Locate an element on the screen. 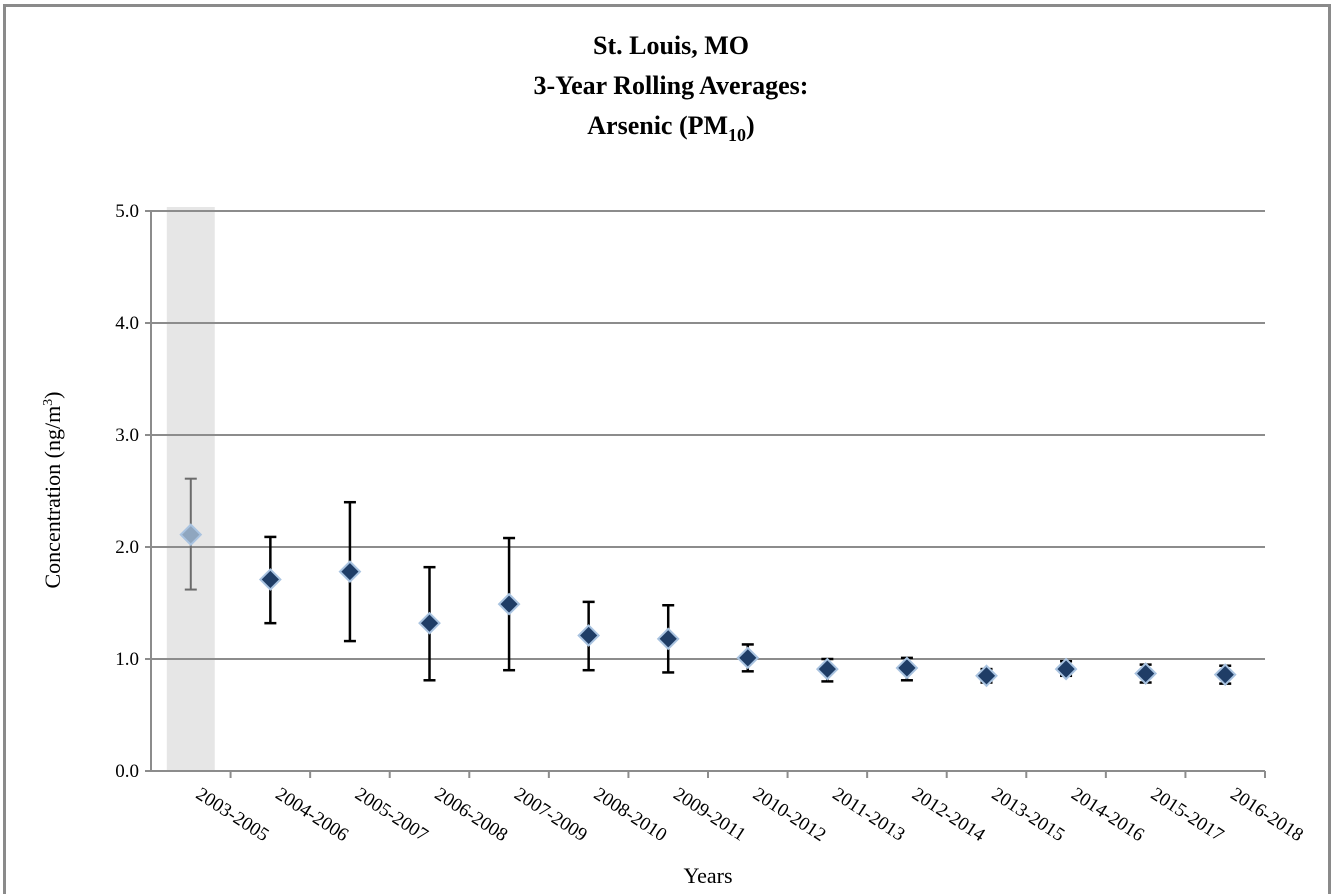 The height and width of the screenshot is (896, 1340). data-point-2013-2015 is located at coordinates (986, 676).